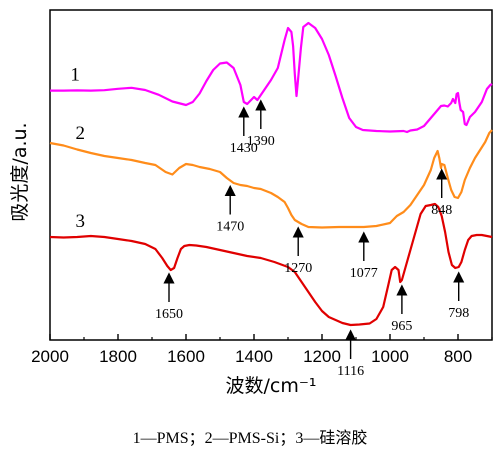 This screenshot has height=455, width=500. Describe the element at coordinates (401, 326) in the screenshot. I see `annotation-label: 965` at that location.